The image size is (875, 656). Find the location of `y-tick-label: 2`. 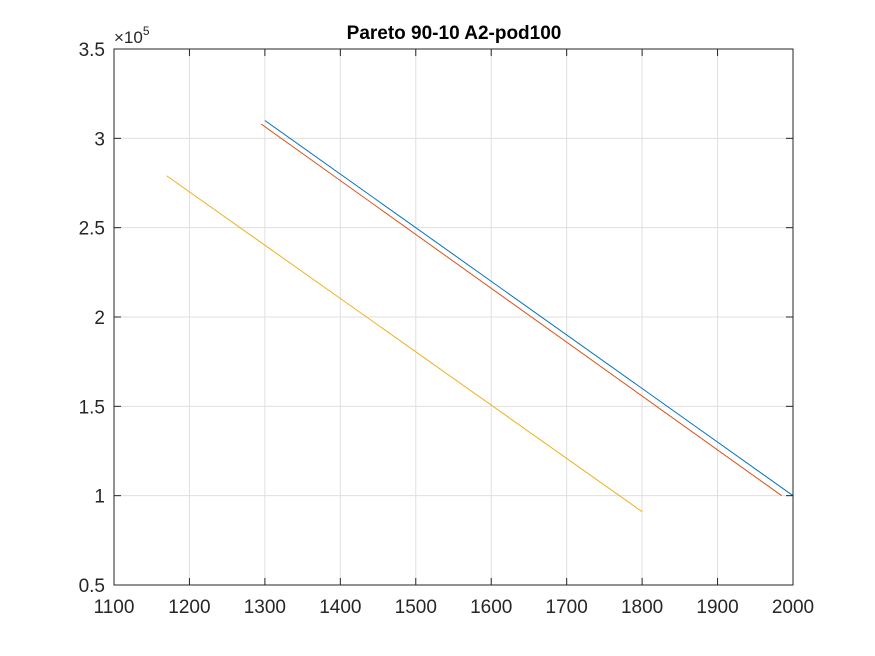

y-tick-label: 2 is located at coordinates (99, 318).